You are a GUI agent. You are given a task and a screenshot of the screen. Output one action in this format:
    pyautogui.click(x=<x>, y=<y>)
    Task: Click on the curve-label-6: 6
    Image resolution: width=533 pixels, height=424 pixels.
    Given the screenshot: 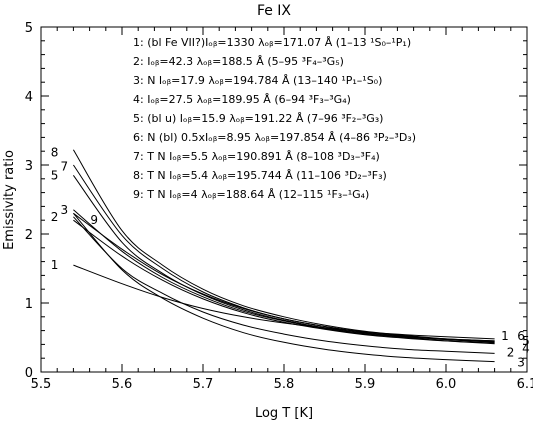 What is the action you would take?
    pyautogui.click(x=521, y=336)
    